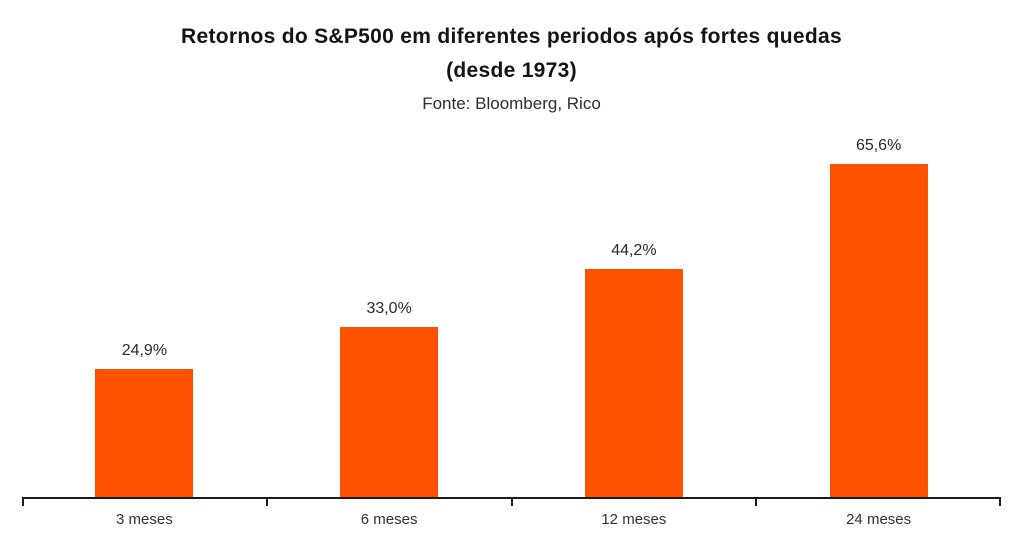 Image resolution: width=1023 pixels, height=548 pixels. What do you see at coordinates (511, 70) in the screenshot?
I see `chart-title-line-2: (desde 1973)` at bounding box center [511, 70].